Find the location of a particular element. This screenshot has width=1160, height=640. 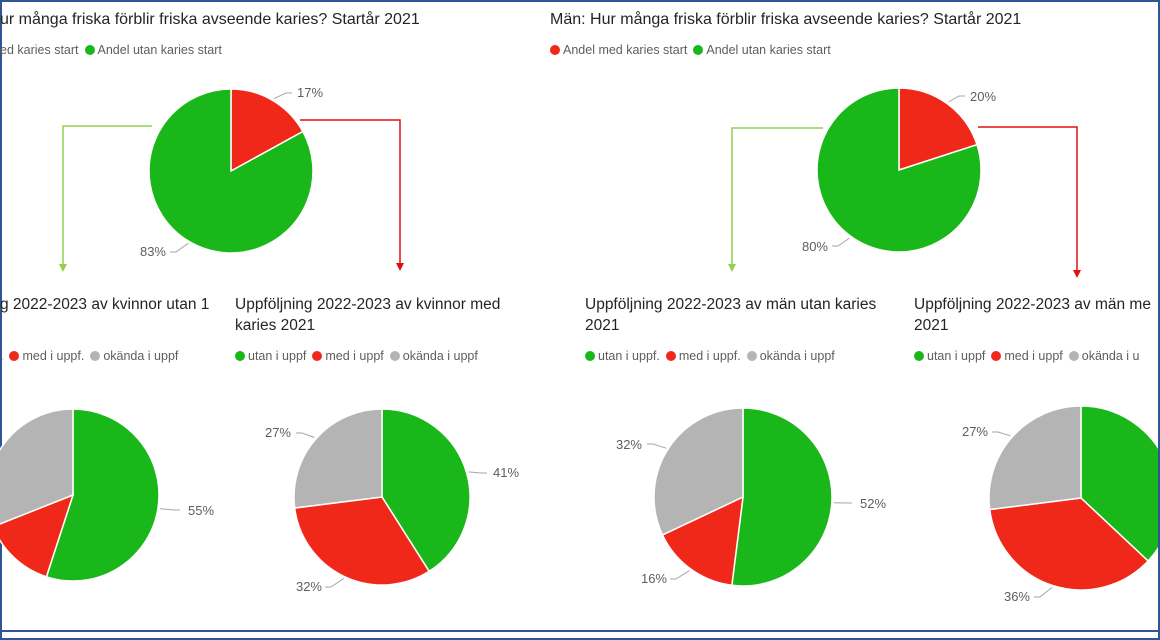

chart-title: g 2022-2023 av kvinnor utan 1 is located at coordinates (105, 304).